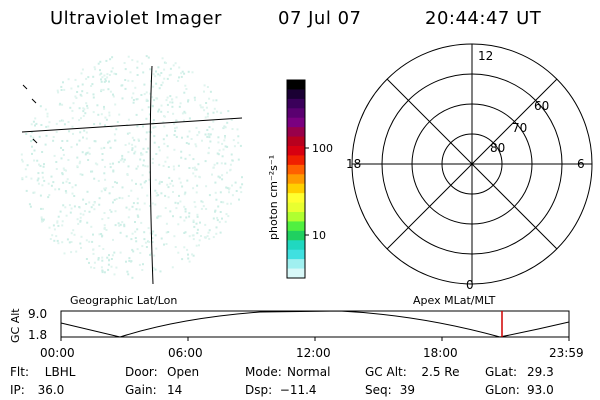 The height and width of the screenshot is (400, 600). What do you see at coordinates (315, 324) in the screenshot?
I see `altitude-curve` at bounding box center [315, 324].